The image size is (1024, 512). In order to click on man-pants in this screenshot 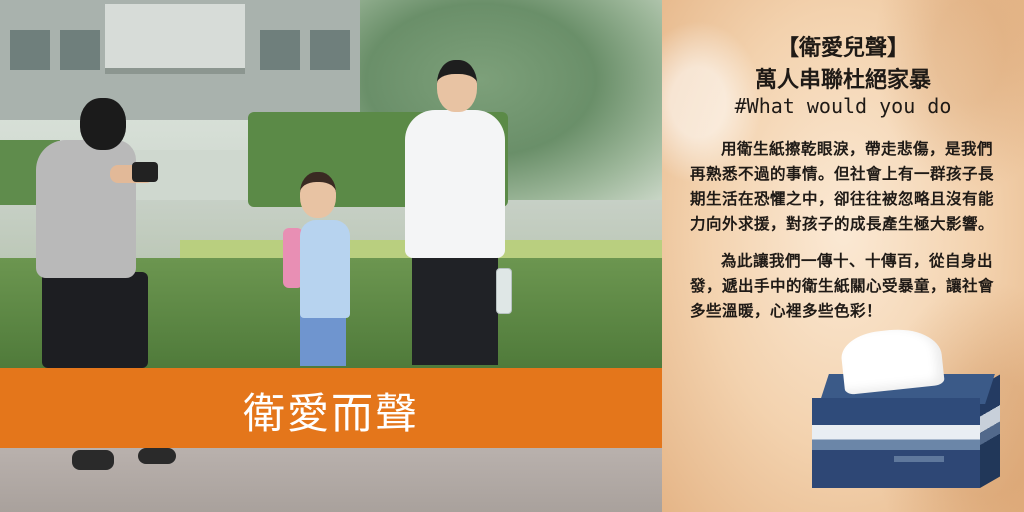, I will do `click(455, 310)`.